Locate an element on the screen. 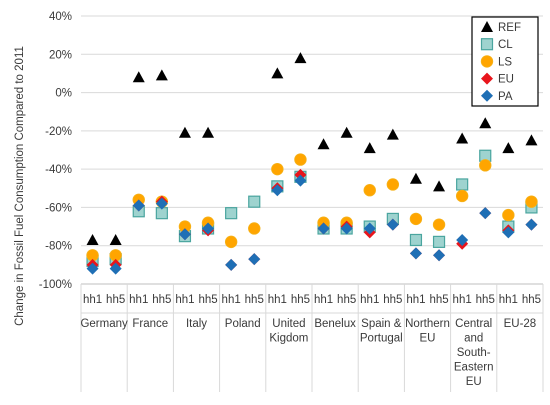 Image resolution: width=550 pixels, height=405 pixels. y-tick-label: -40% is located at coordinates (58, 170).